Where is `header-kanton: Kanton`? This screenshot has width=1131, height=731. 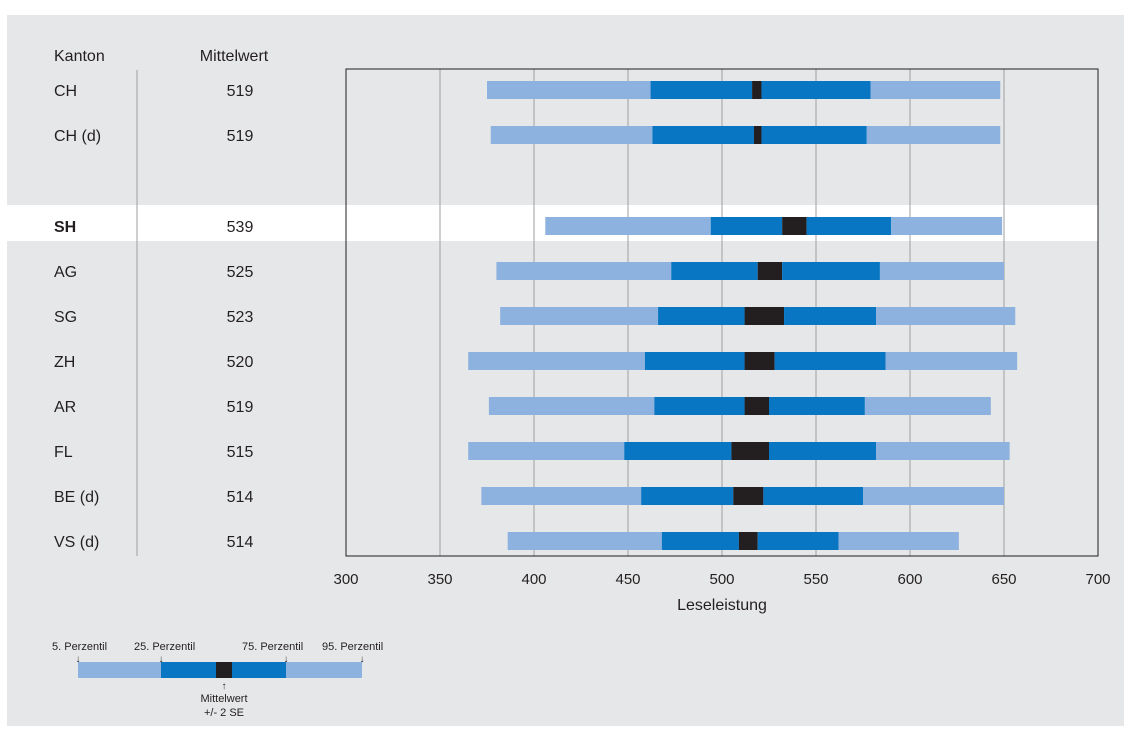 header-kanton: Kanton is located at coordinates (79, 56).